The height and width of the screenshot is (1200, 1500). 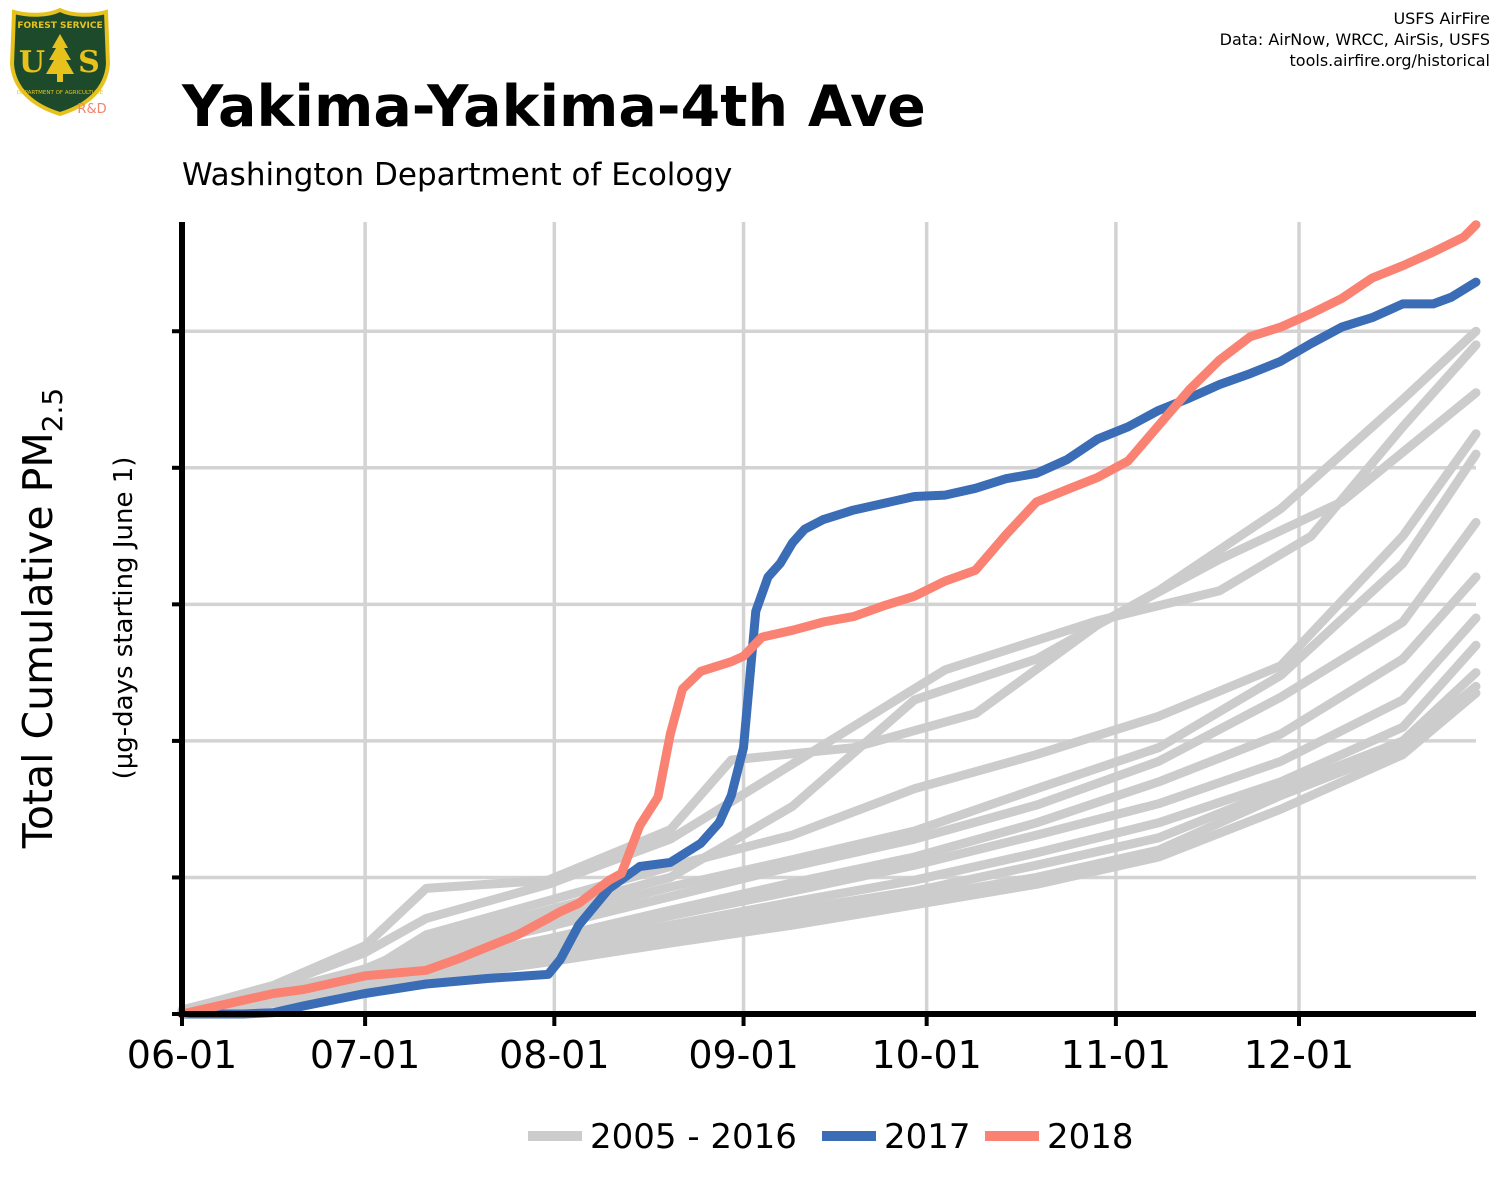 What do you see at coordinates (1441, 18) in the screenshot?
I see `credit-line-1: USFS AirFire` at bounding box center [1441, 18].